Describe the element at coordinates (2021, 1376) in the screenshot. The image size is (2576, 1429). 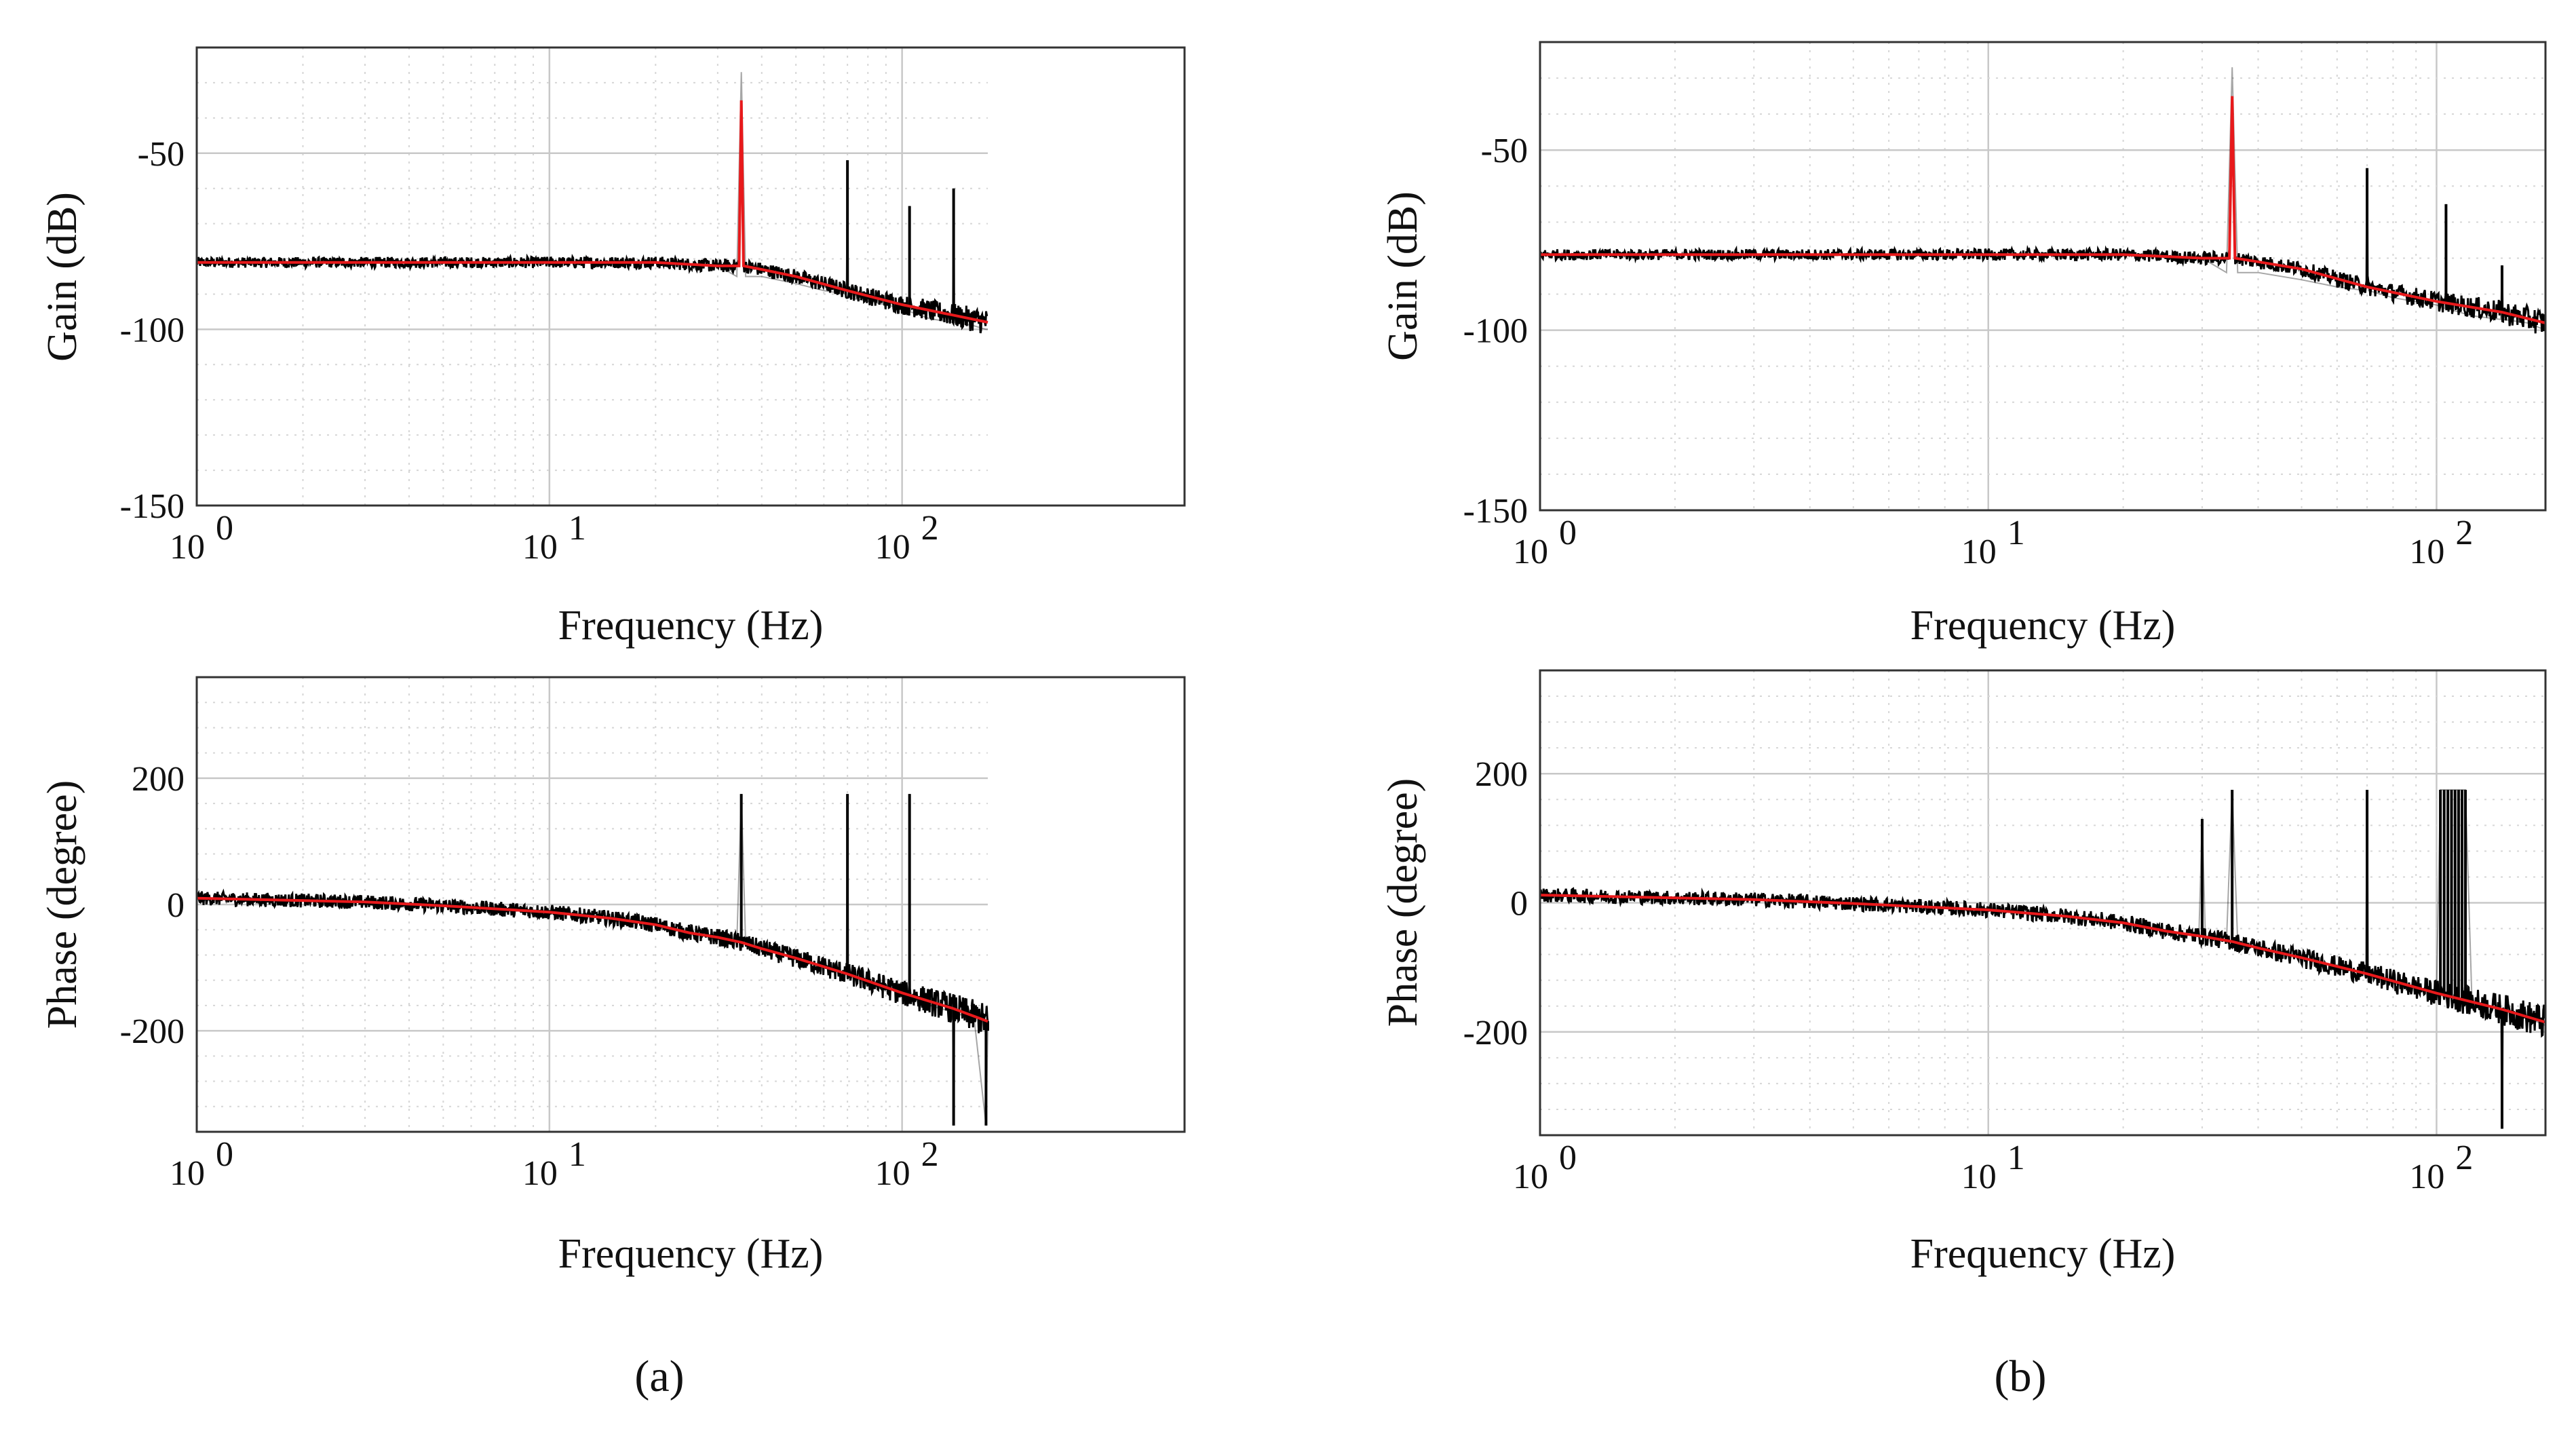
I see `caption-b: (b)` at that location.